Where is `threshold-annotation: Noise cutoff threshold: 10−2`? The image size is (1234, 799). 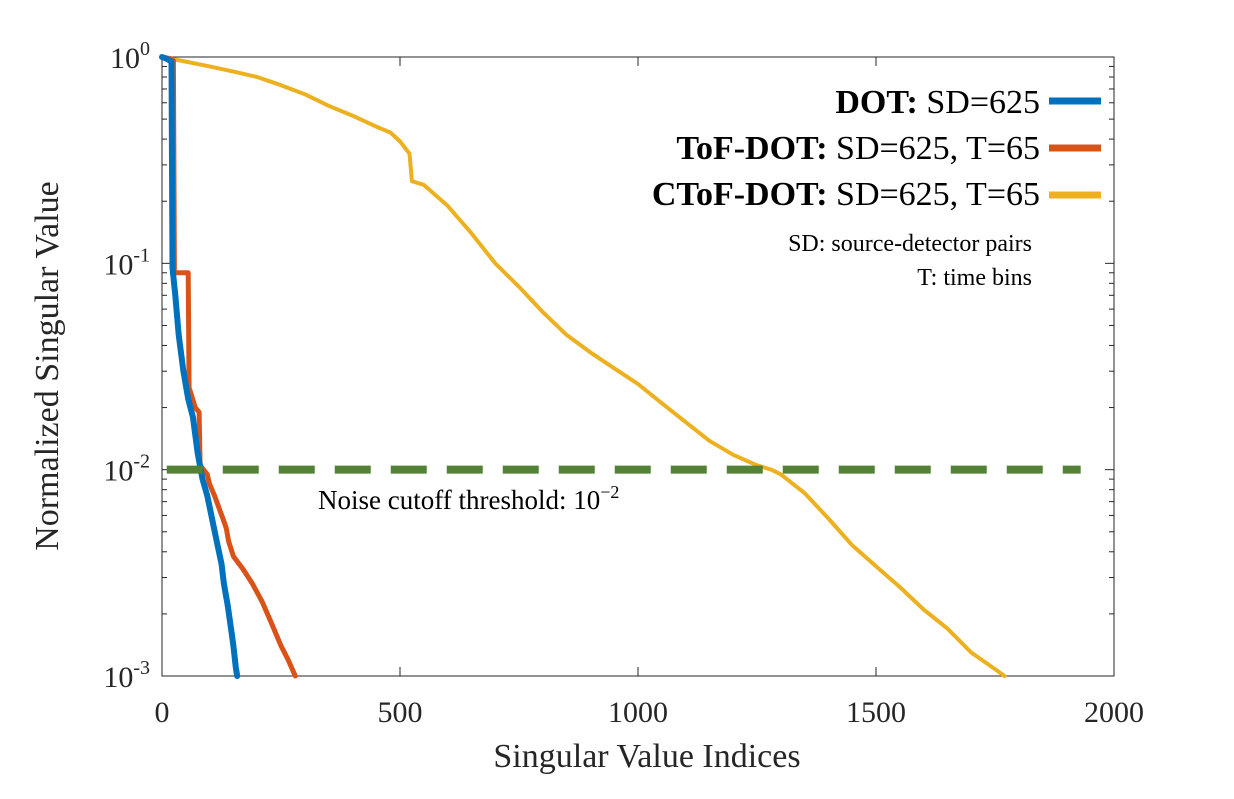
threshold-annotation: Noise cutoff threshold: 10−2 is located at coordinates (468, 498).